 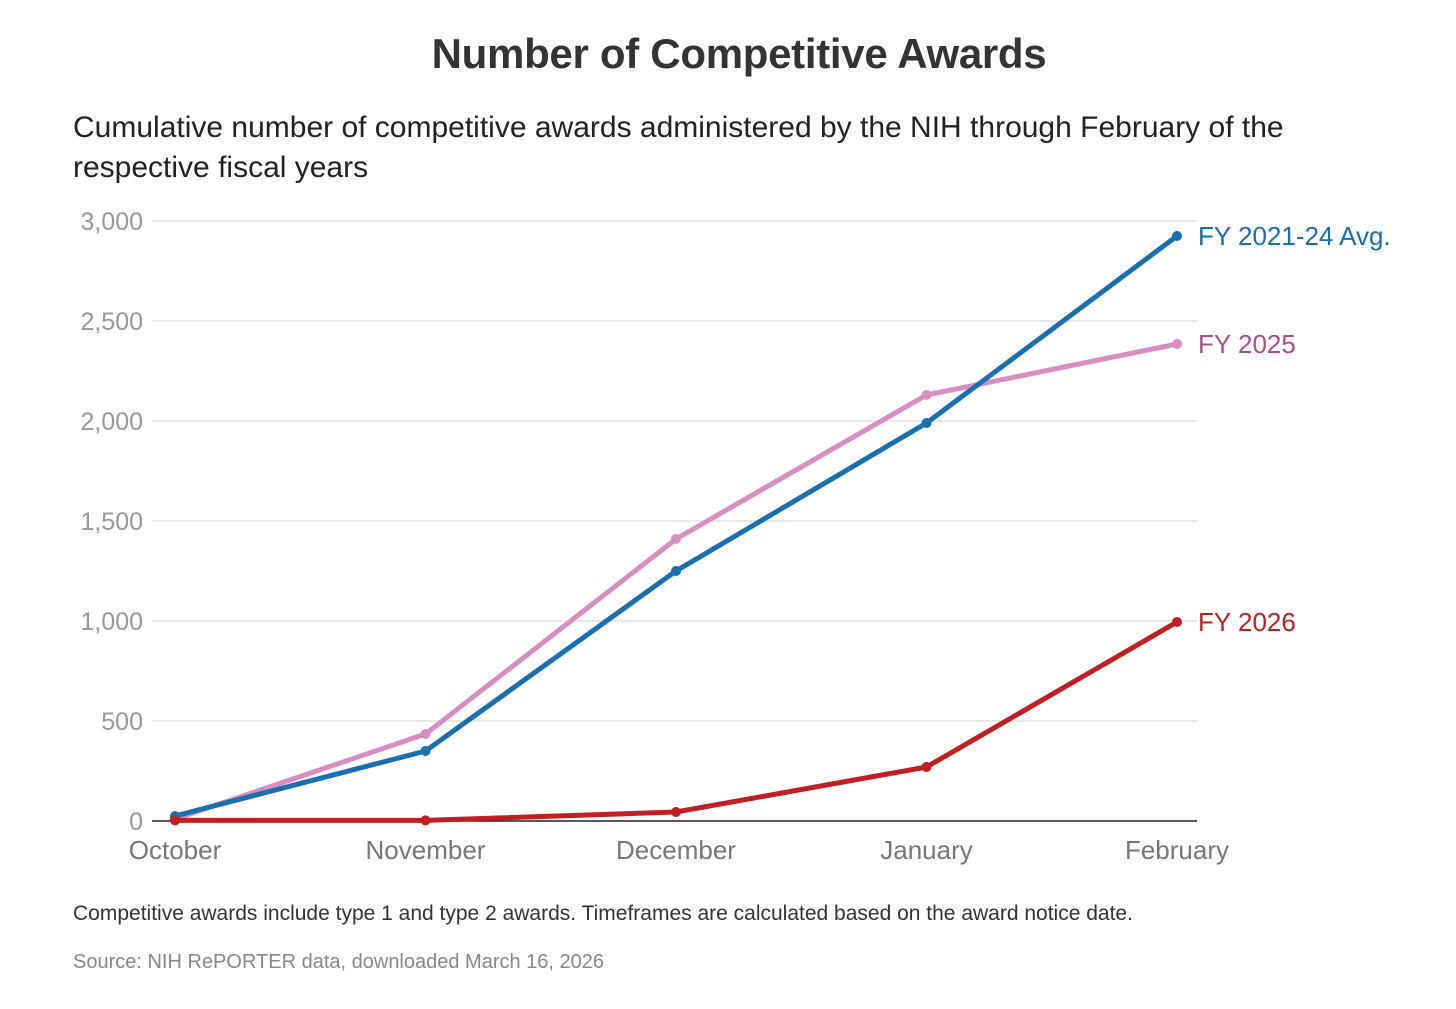 I want to click on series-label: FY 2026, so click(x=1247, y=622).